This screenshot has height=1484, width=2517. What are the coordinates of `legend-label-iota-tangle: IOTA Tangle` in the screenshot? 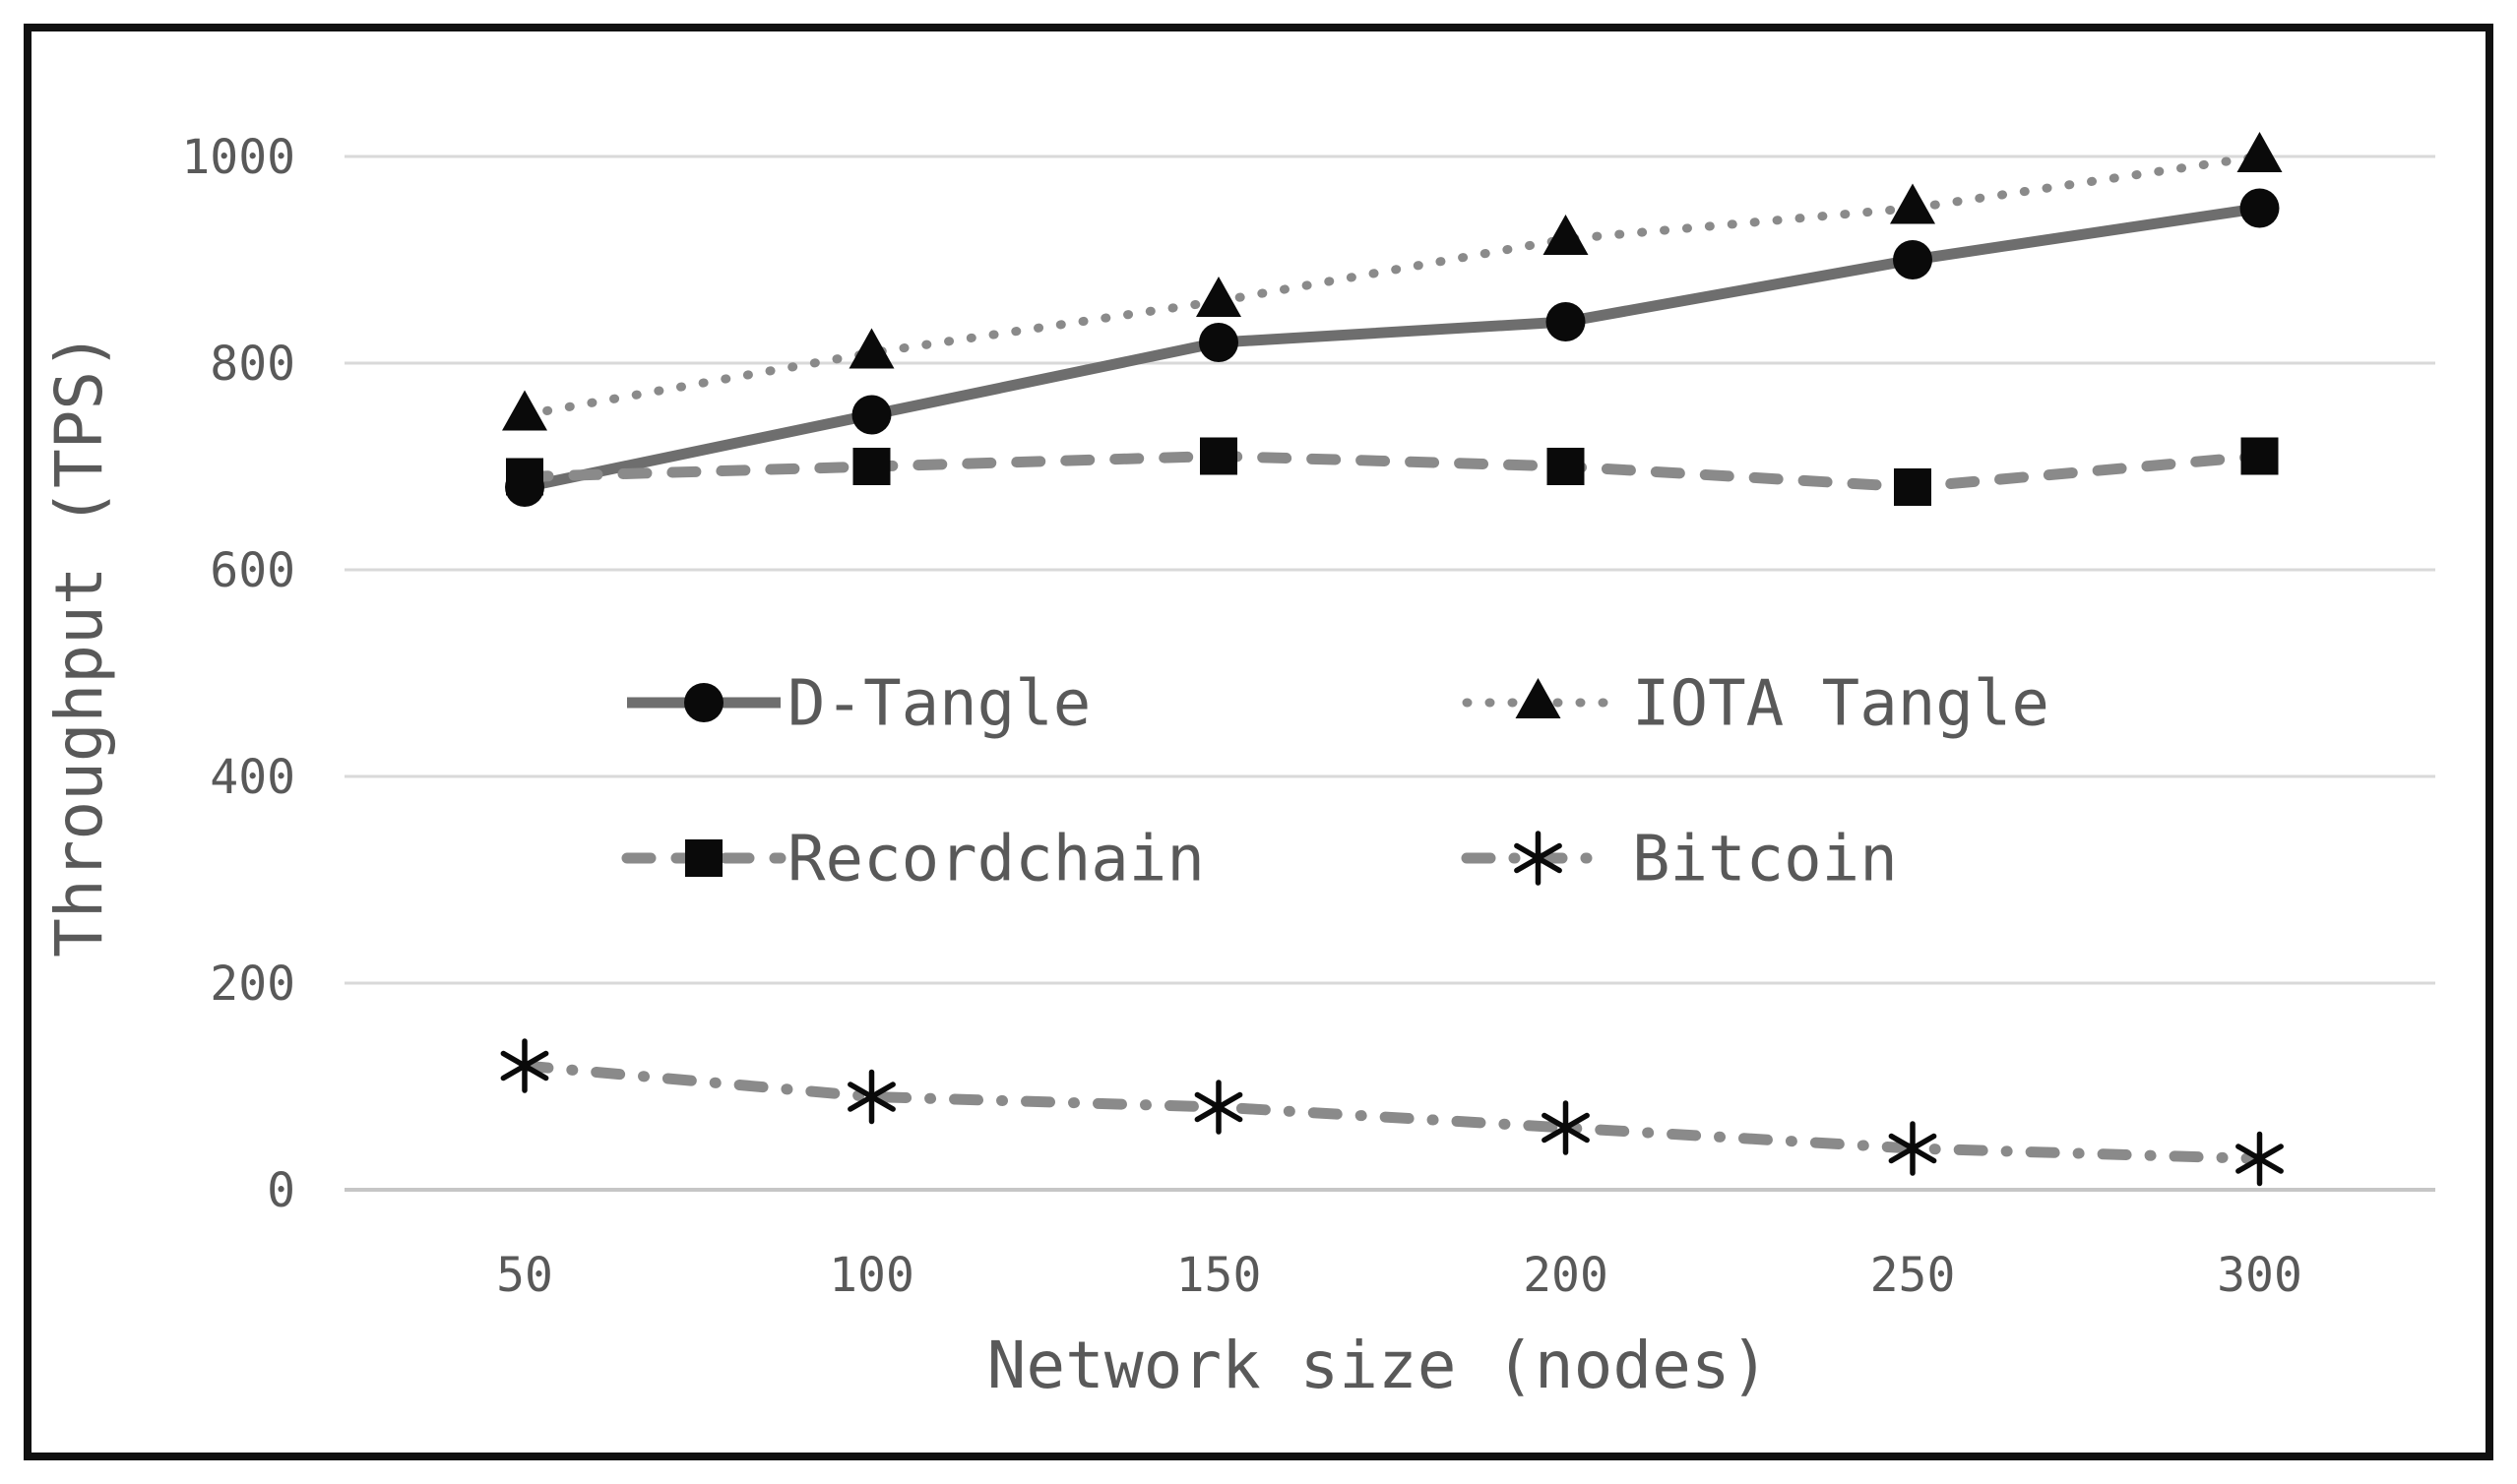 It's located at (1840, 703).